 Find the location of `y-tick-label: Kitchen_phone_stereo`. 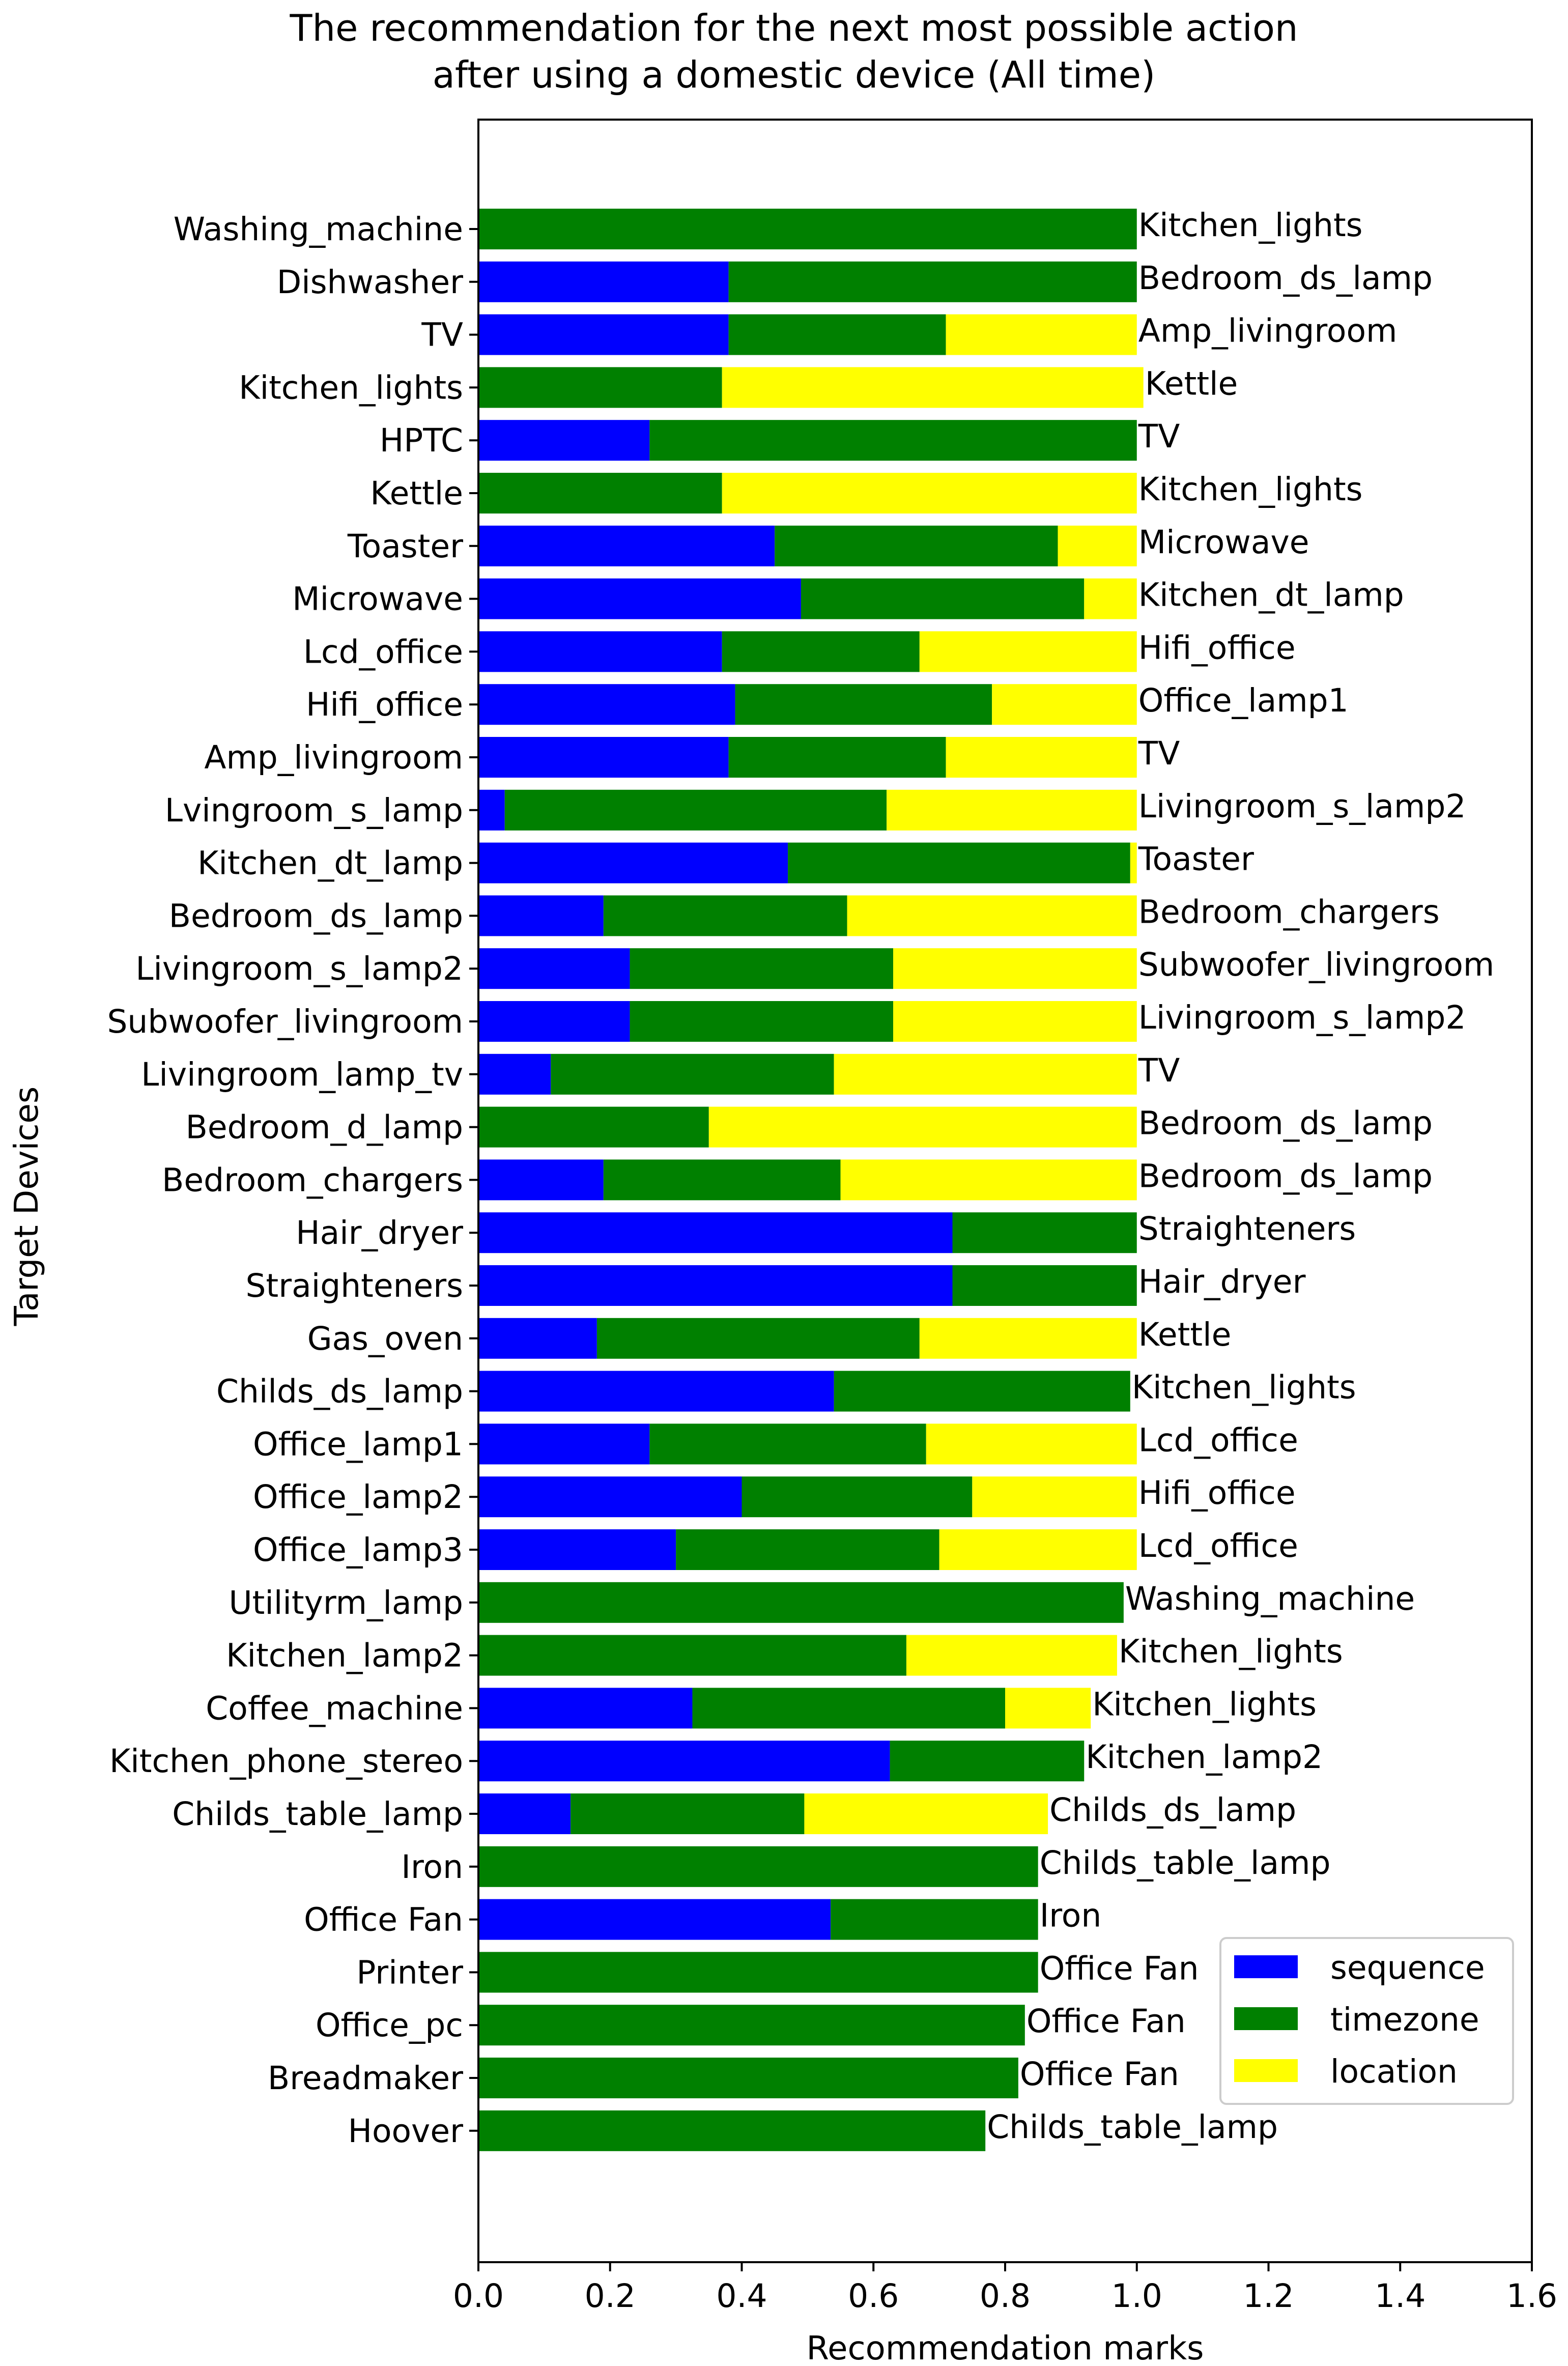

y-tick-label: Kitchen_phone_stereo is located at coordinates (286, 1761).